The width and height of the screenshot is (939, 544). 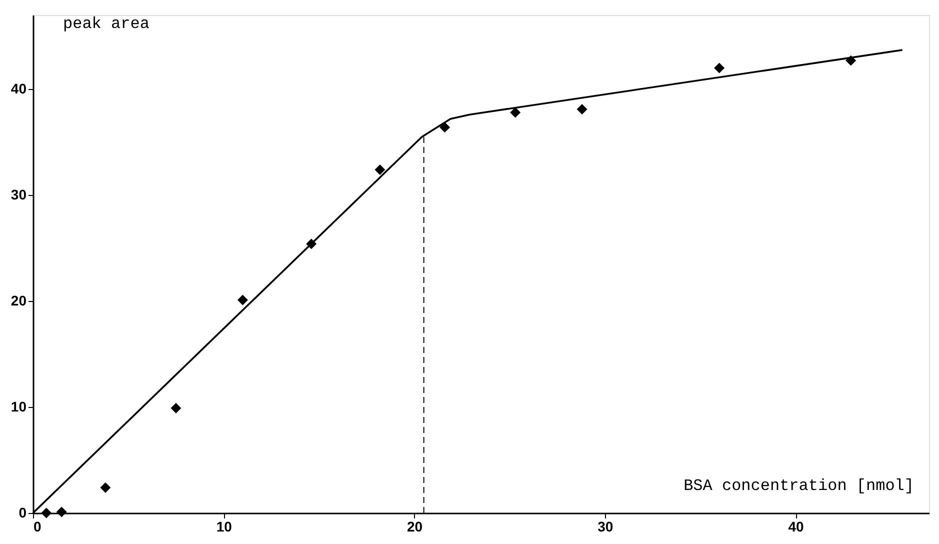 What do you see at coordinates (106, 24) in the screenshot?
I see `y-axis-title: peak area` at bounding box center [106, 24].